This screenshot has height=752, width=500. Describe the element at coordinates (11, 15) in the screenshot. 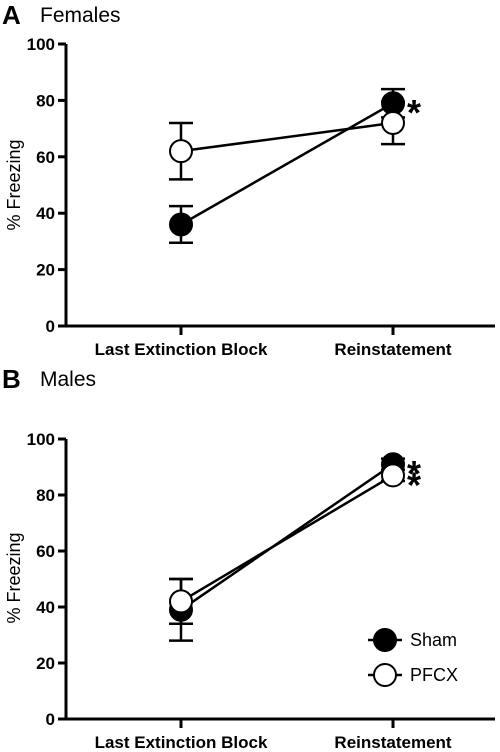

I see `panel-letter: A` at that location.